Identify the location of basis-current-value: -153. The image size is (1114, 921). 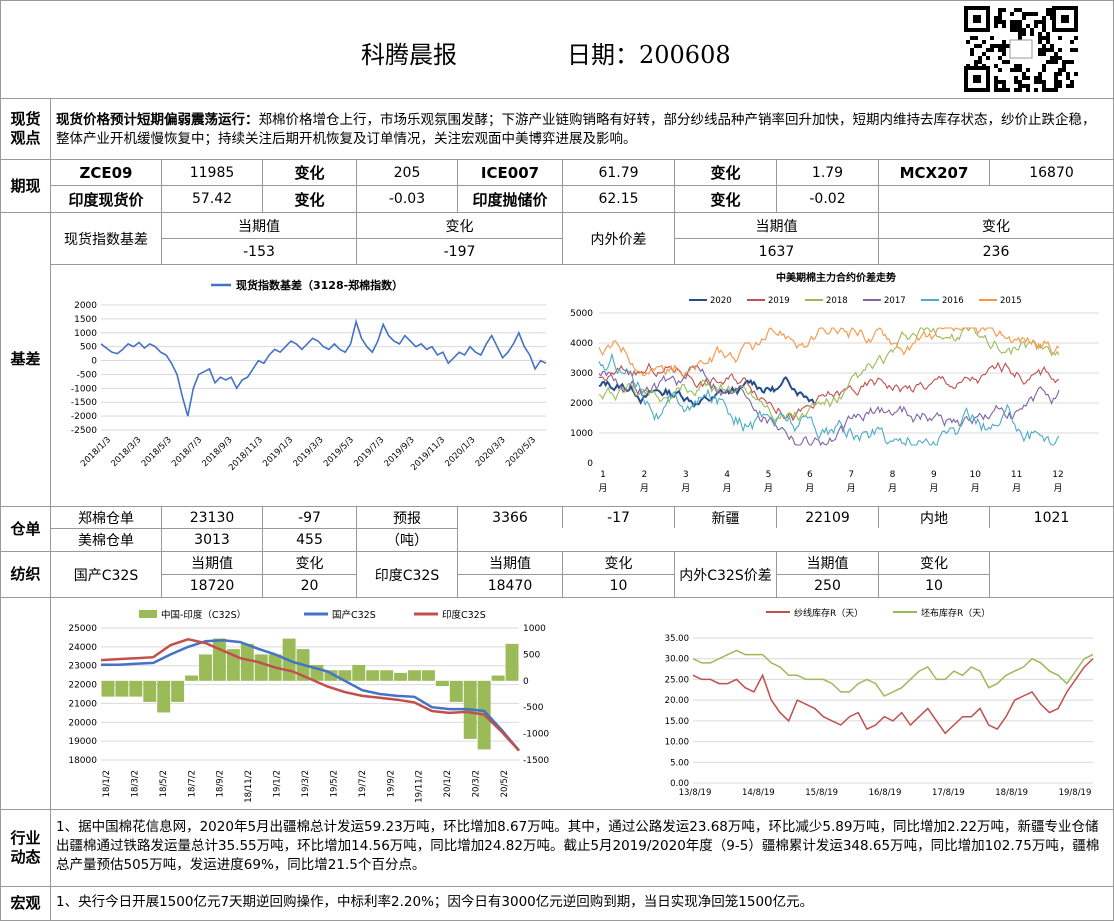
(259, 251).